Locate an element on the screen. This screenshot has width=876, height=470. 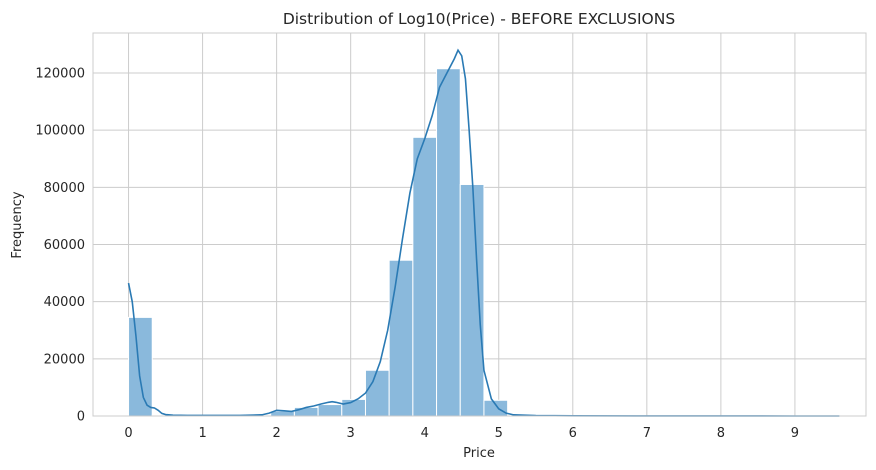
x-tick-label: 3 is located at coordinates (351, 433).